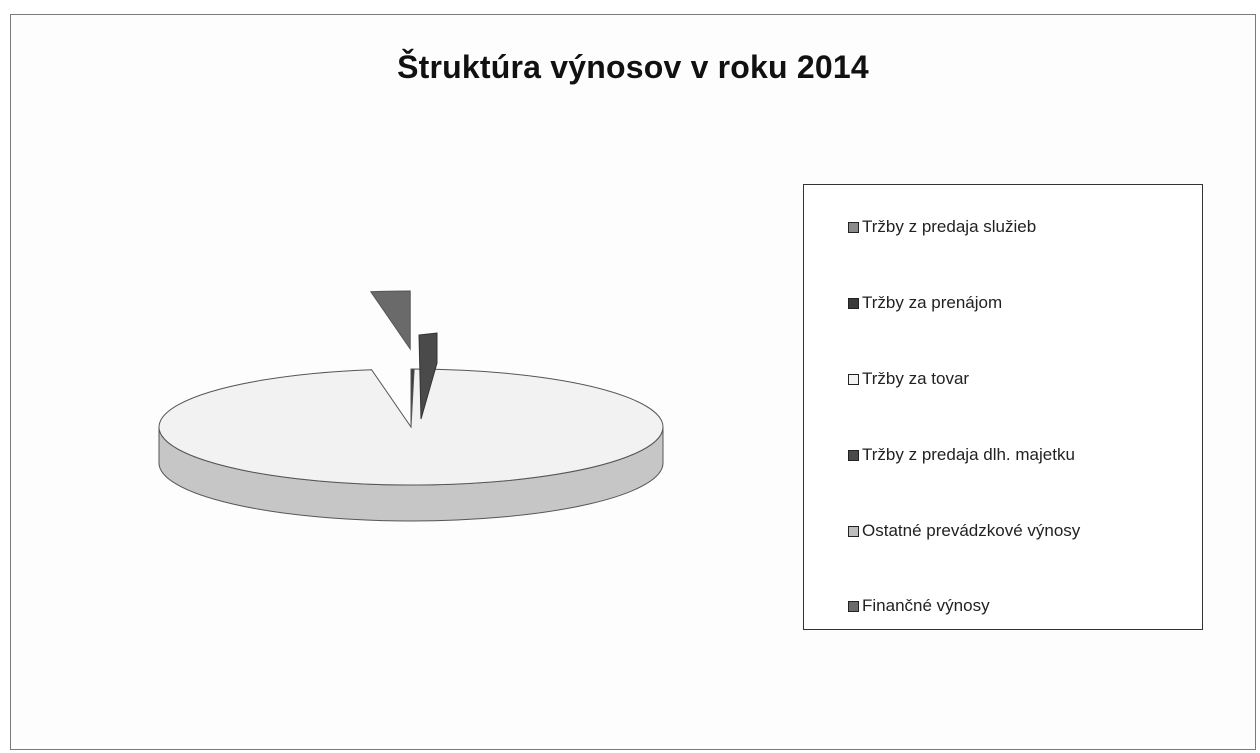  Describe the element at coordinates (932, 302) in the screenshot. I see `legend-label: Tržby za prenájom` at that location.